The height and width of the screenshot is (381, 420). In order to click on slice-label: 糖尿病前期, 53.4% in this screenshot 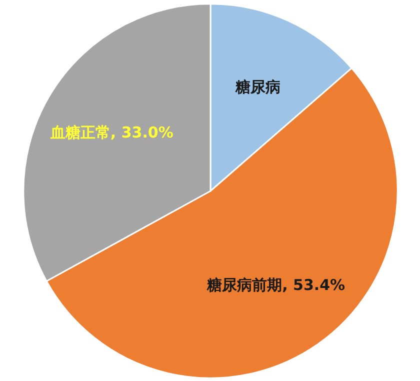, I will do `click(276, 285)`.